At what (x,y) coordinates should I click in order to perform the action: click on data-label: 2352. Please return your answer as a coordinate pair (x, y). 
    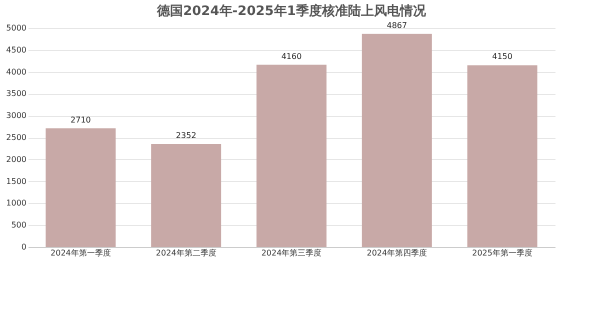
    Looking at the image, I should click on (186, 135).